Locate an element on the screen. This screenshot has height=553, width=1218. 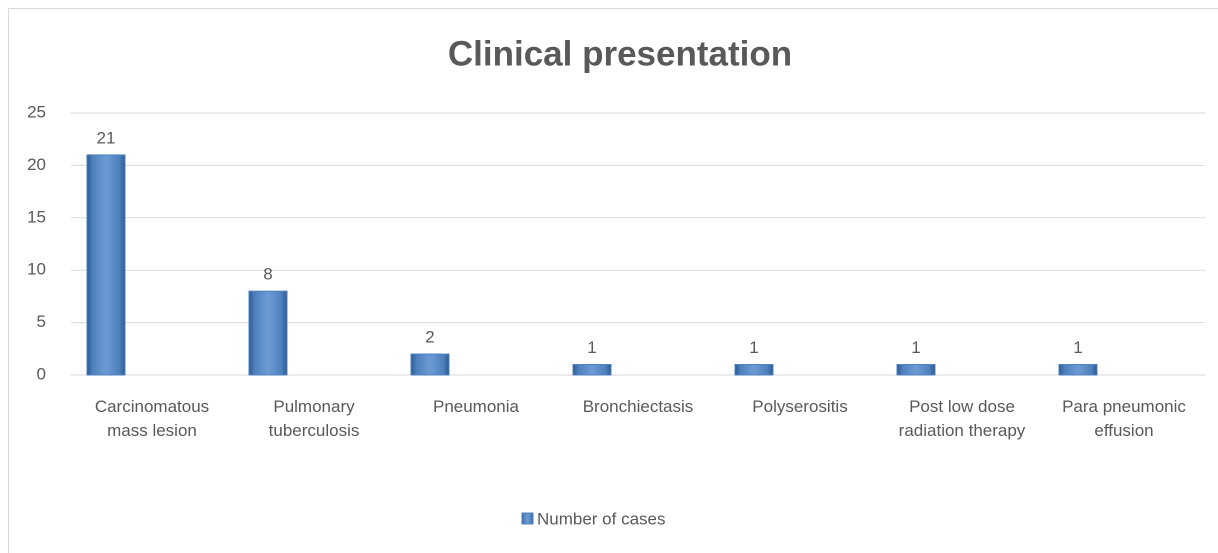
y-tick-label: 15 is located at coordinates (36, 216).